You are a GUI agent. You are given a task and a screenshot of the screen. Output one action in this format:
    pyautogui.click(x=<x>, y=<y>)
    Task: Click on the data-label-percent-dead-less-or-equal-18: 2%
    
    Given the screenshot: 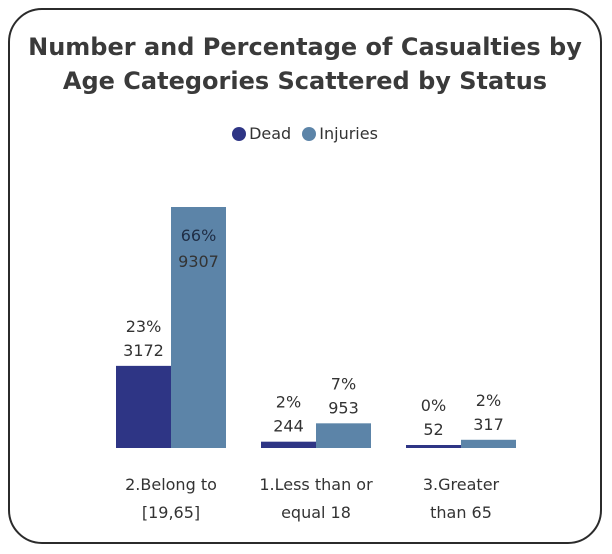 What is the action you would take?
    pyautogui.click(x=288, y=402)
    